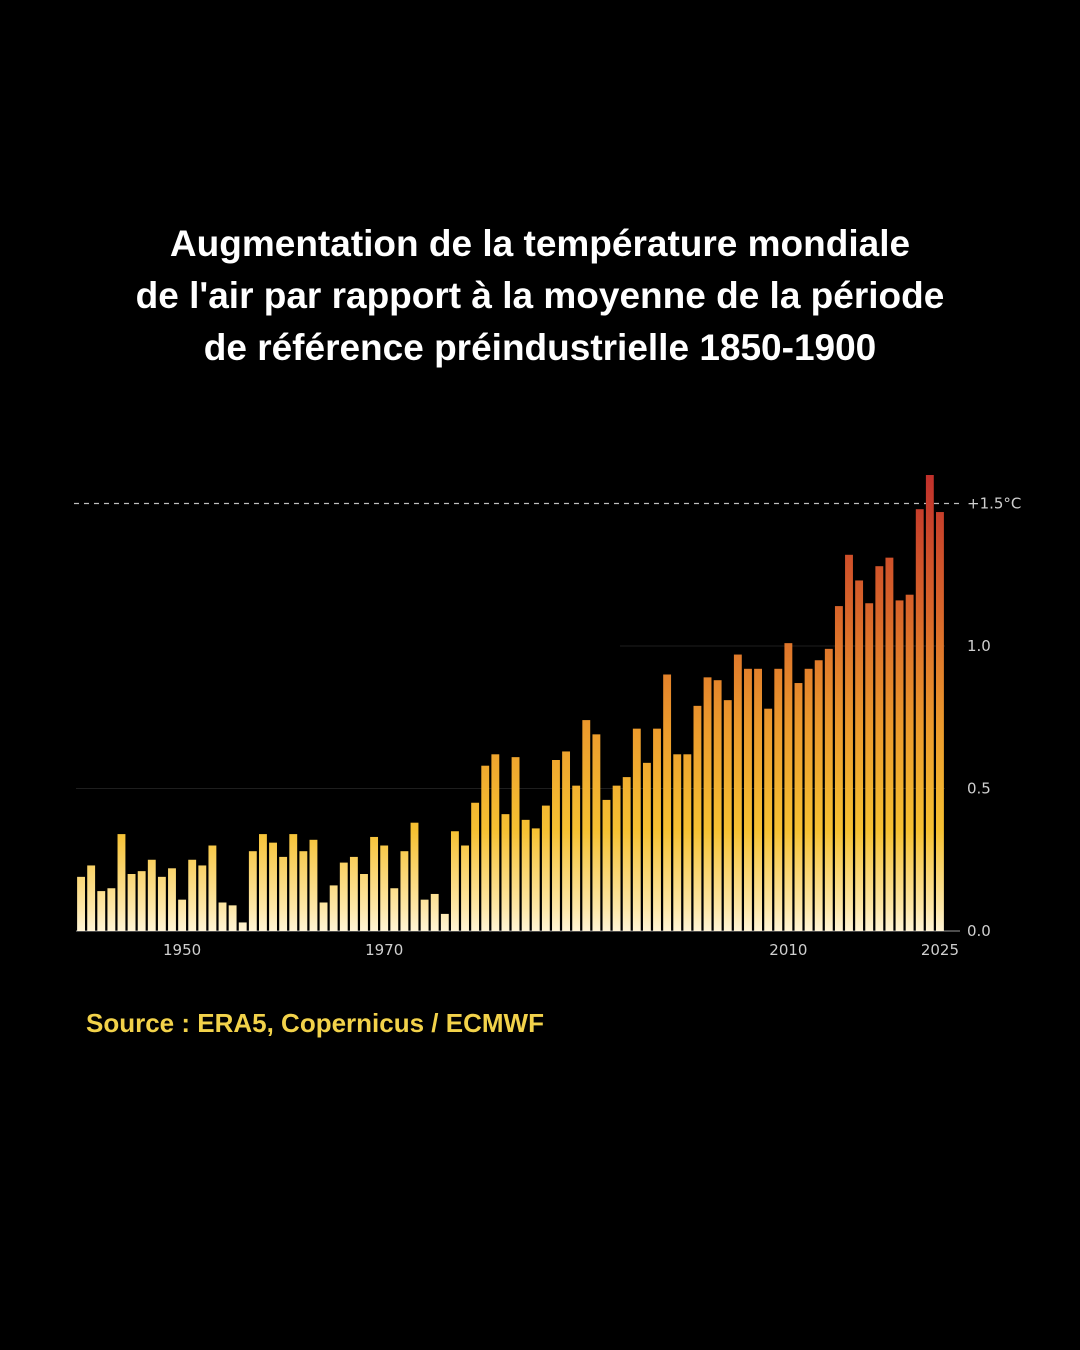  Describe the element at coordinates (353, 893) in the screenshot. I see `bar-1967` at that location.